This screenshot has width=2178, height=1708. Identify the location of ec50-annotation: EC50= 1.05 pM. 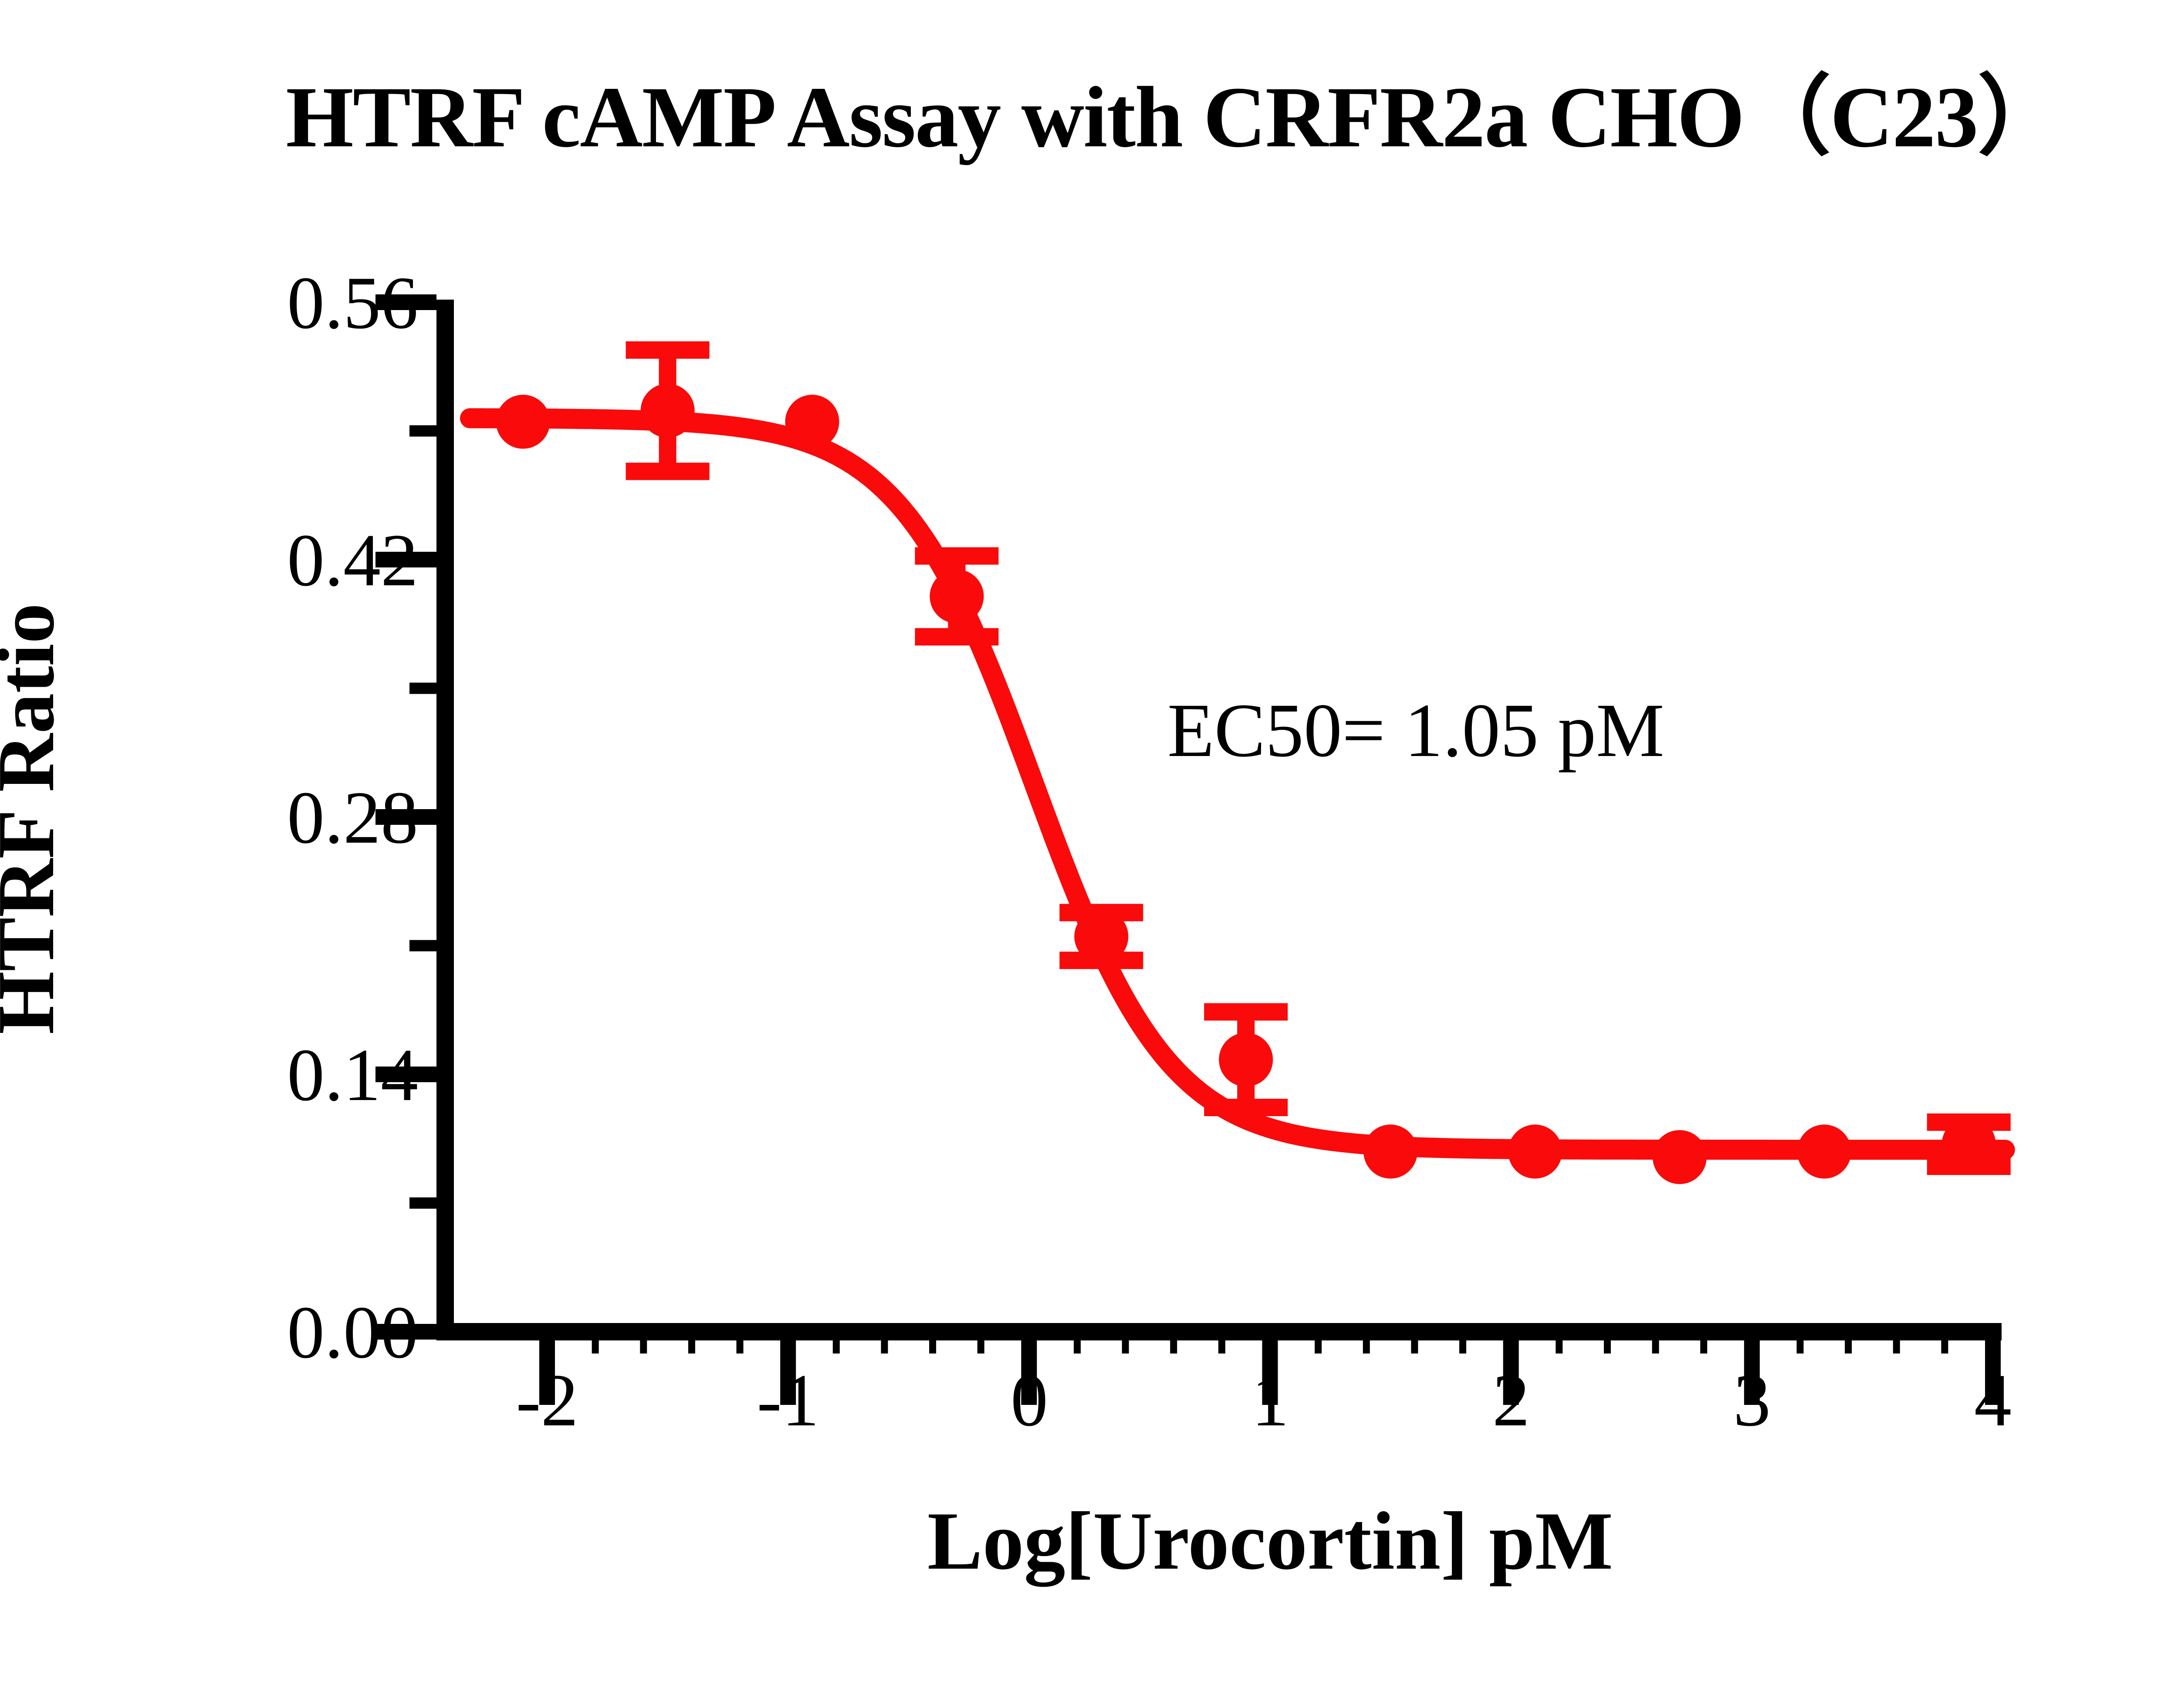
(1415, 730).